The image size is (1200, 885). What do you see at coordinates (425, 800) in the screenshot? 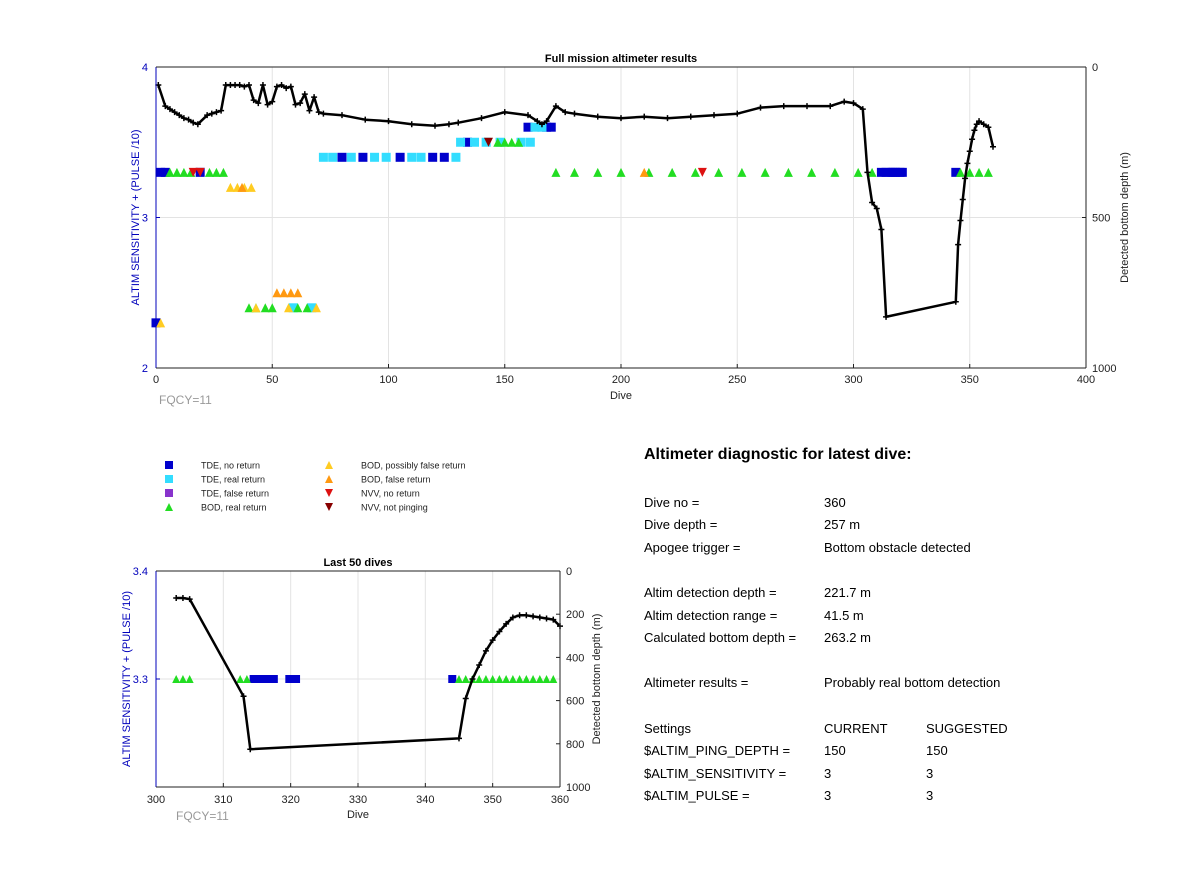
I see `x-tick-label: 340` at bounding box center [425, 800].